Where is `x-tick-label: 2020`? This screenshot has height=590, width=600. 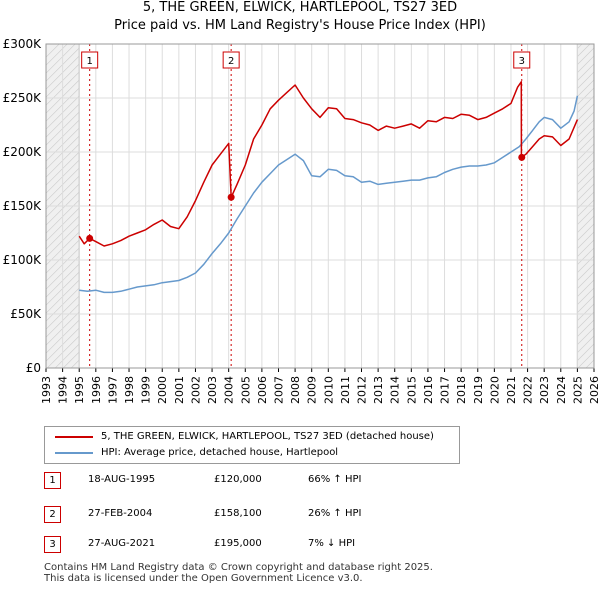
x-tick-label: 2020 is located at coordinates (494, 390).